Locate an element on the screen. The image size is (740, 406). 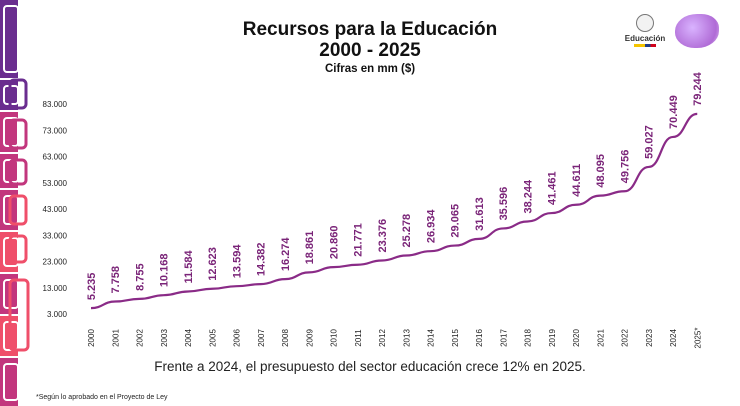
x-tick-label: 2023 is located at coordinates (649, 338).